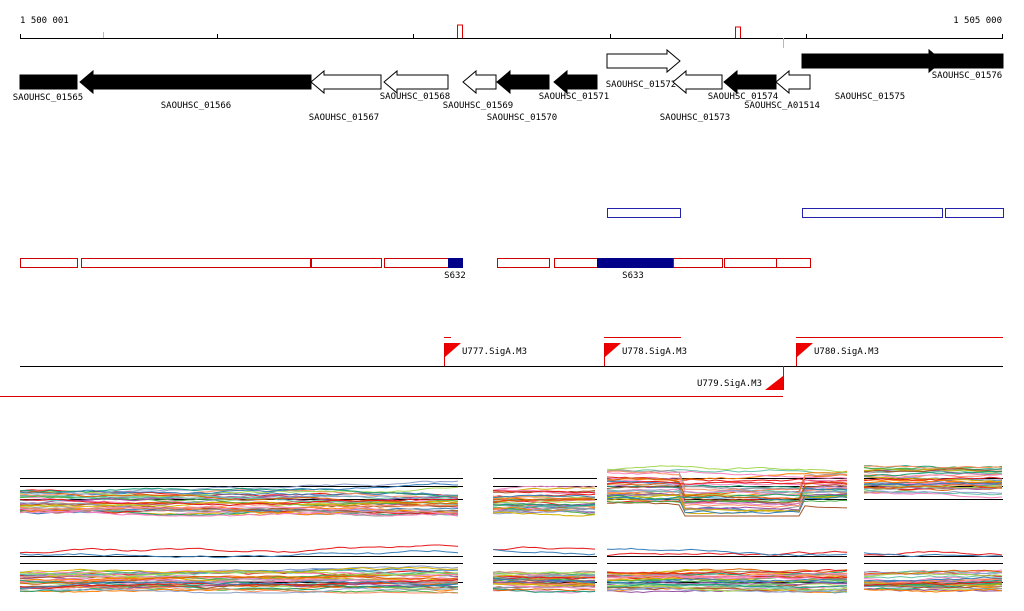  I want to click on gene-label: SAOUHSC_01573, so click(695, 118).